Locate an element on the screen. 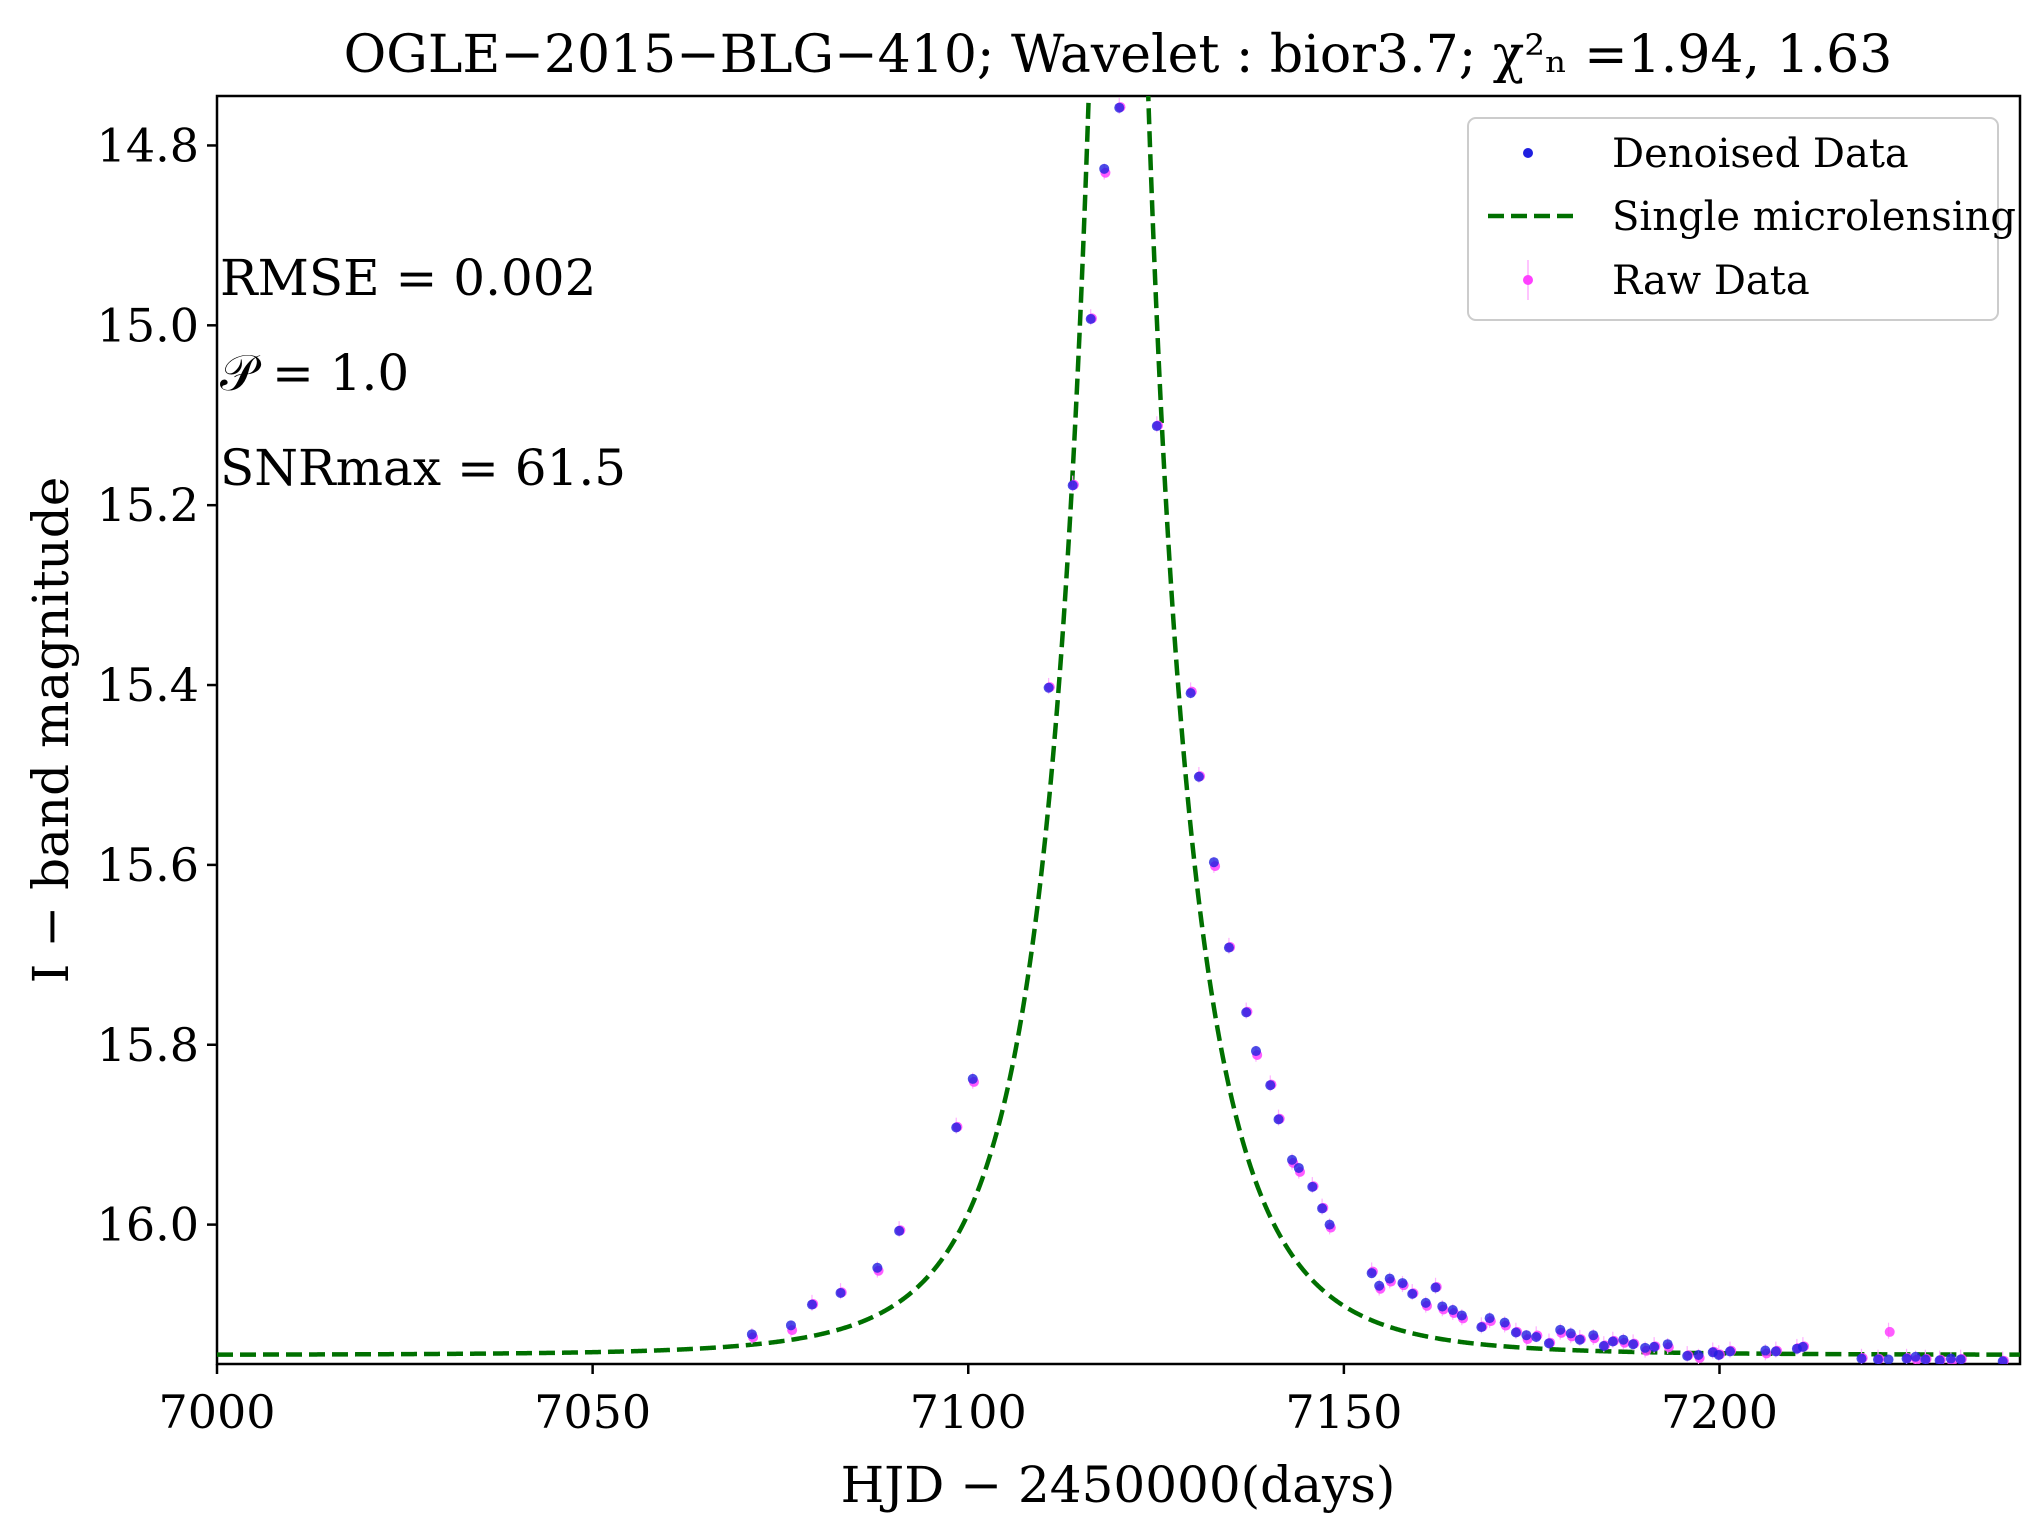  x-axis: 7000 7050 7100 7150 7200 is located at coordinates (968, 1401).